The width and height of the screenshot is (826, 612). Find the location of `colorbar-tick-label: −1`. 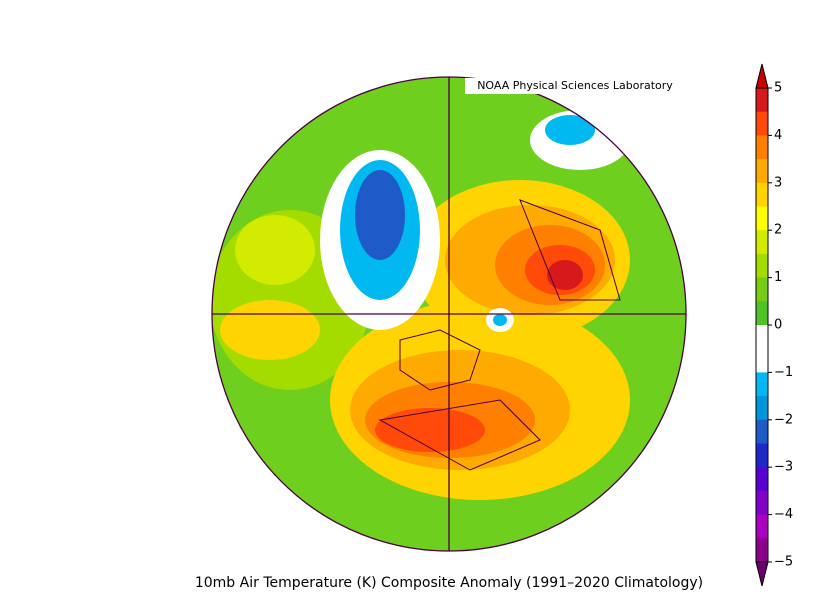

colorbar-tick-label: −1 is located at coordinates (783, 372).